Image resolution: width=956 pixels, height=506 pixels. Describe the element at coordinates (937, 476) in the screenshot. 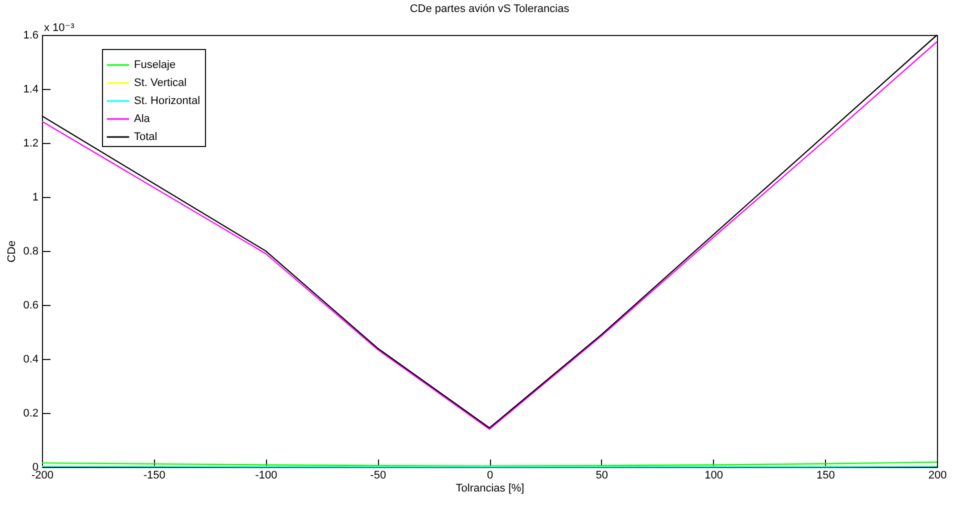

I see `x-tick-label: 200` at that location.